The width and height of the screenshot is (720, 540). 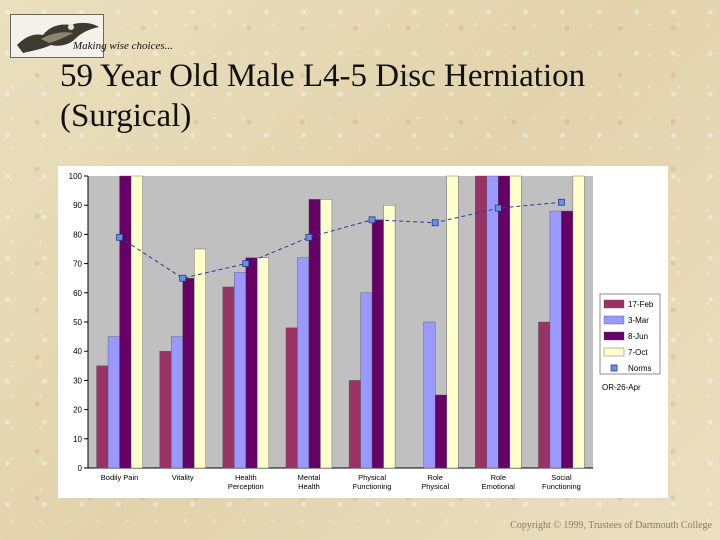 What do you see at coordinates (77, 439) in the screenshot?
I see `y-tick-label: 10` at bounding box center [77, 439].